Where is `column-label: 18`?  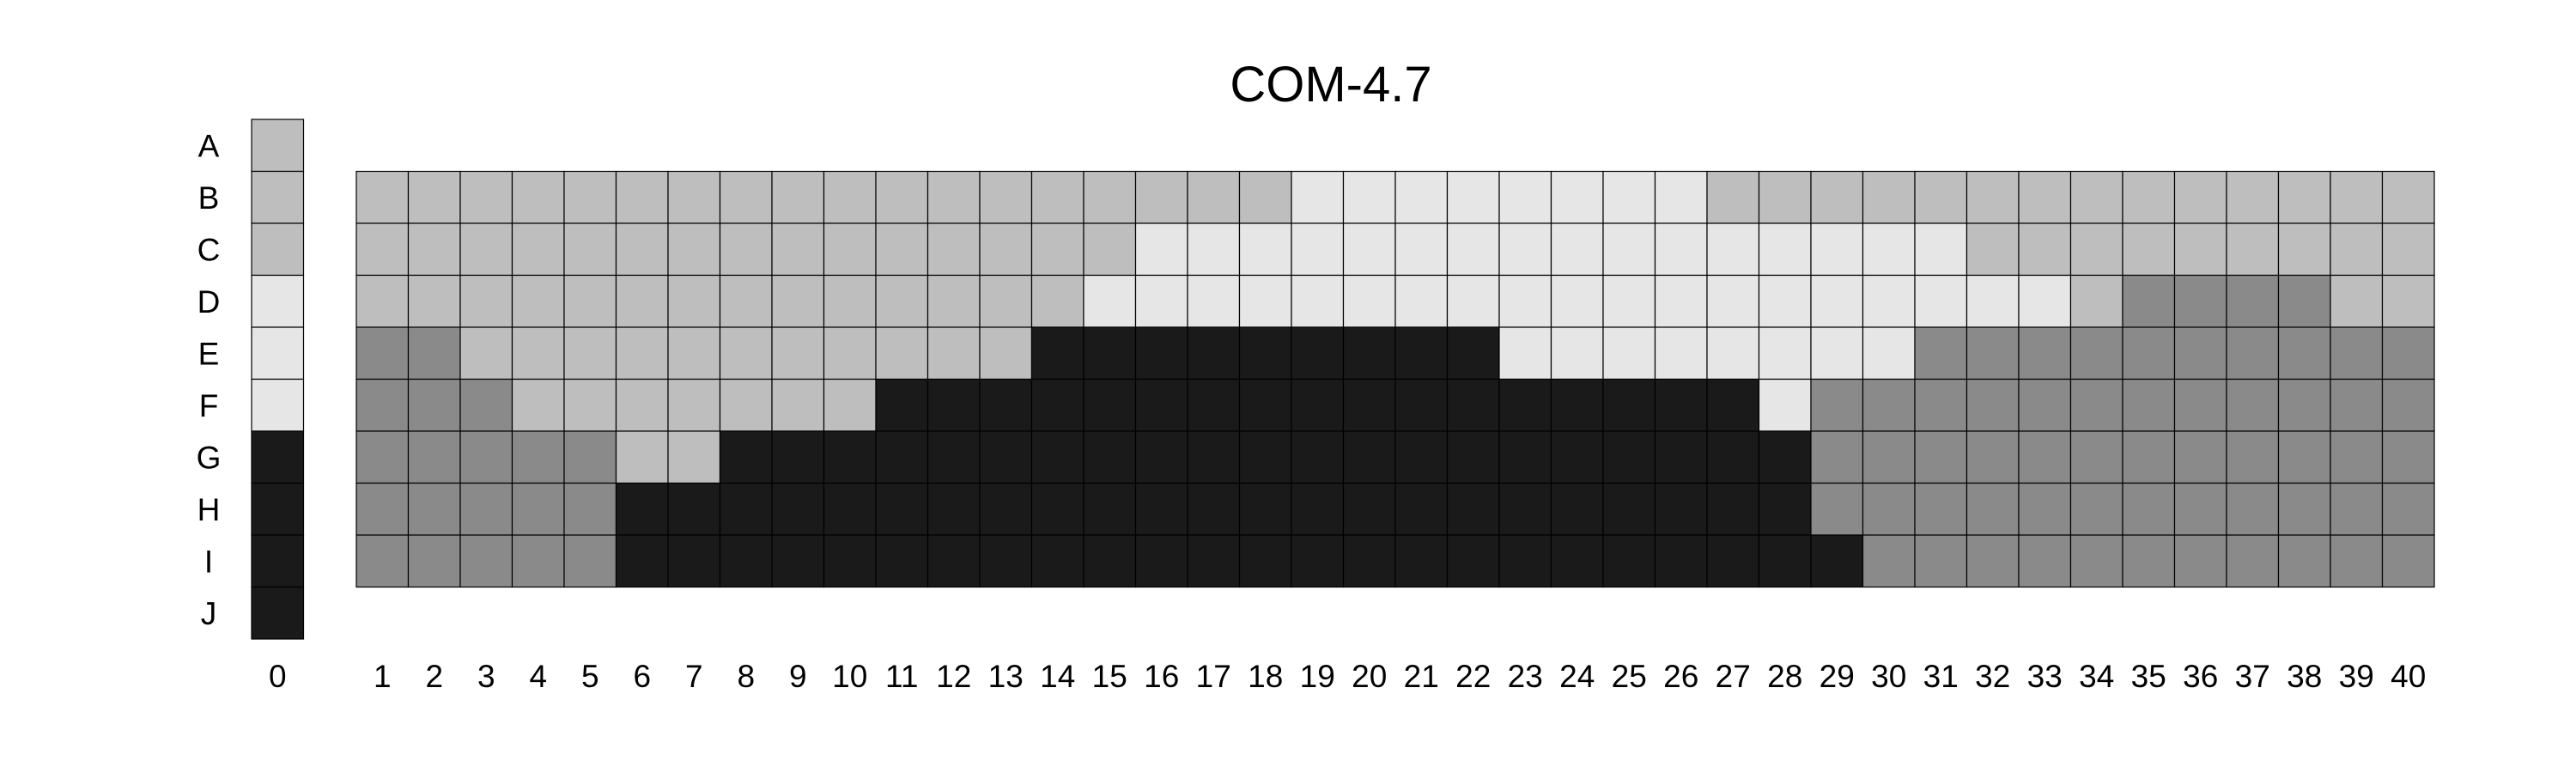
column-label: 18 is located at coordinates (1265, 676).